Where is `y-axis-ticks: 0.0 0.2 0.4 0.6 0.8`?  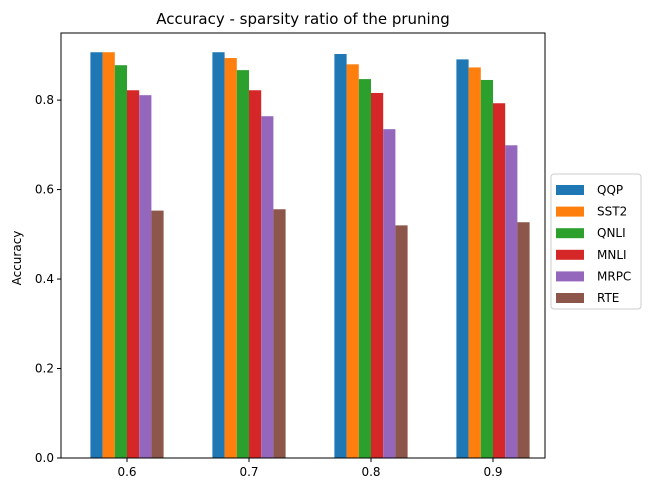
y-axis-ticks: 0.0 0.2 0.4 0.6 0.8 is located at coordinates (48, 279).